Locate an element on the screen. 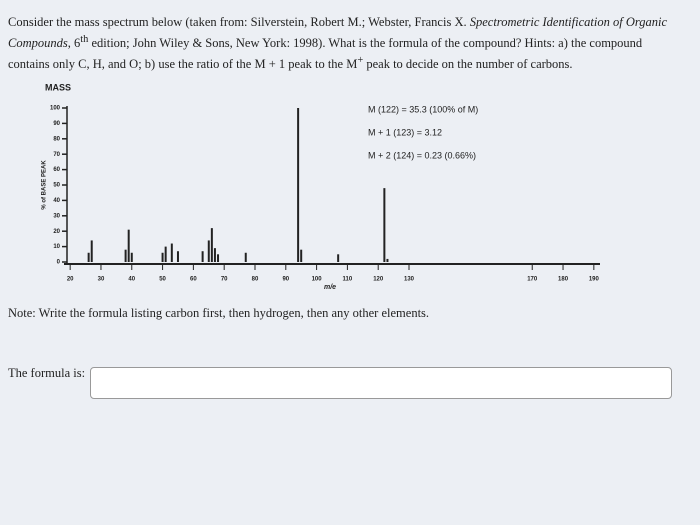 Image resolution: width=700 pixels, height=525 pixels. x-tick-label: 180 is located at coordinates (563, 280).